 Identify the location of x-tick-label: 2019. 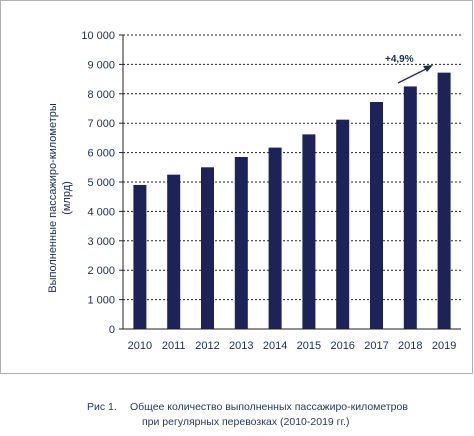
(444, 346).